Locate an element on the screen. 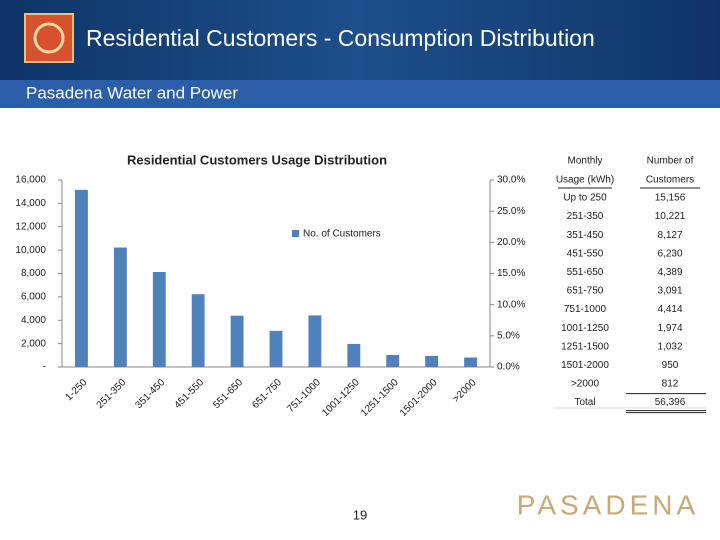 The height and width of the screenshot is (540, 720). y-tick-label: 10,000 is located at coordinates (30, 250).